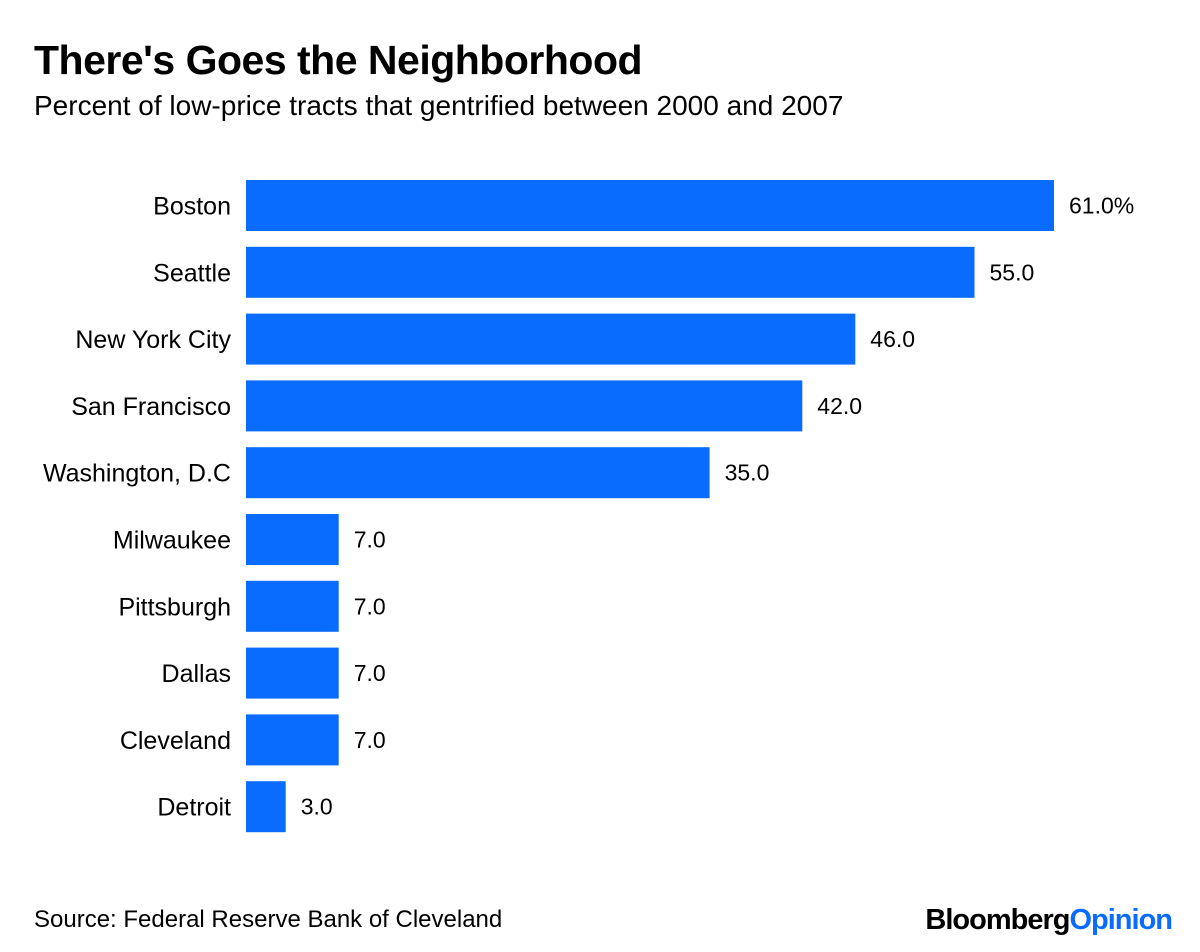 The width and height of the screenshot is (1200, 952). Describe the element at coordinates (196, 674) in the screenshot. I see `category-label-dallas: Dallas` at that location.